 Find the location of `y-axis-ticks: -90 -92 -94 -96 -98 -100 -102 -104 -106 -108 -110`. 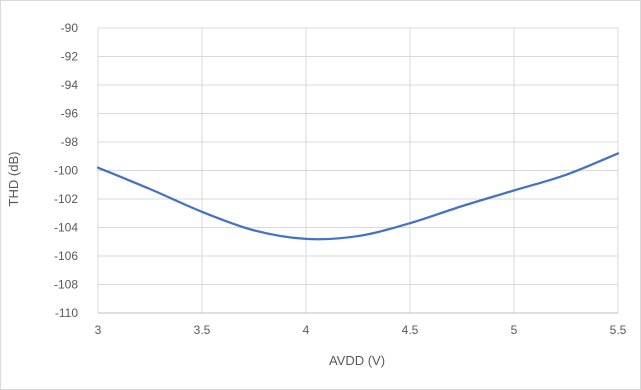

y-axis-ticks: -90 -92 -94 -96 -98 -100 -102 -104 -106 -108 -110 is located at coordinates (66, 170).